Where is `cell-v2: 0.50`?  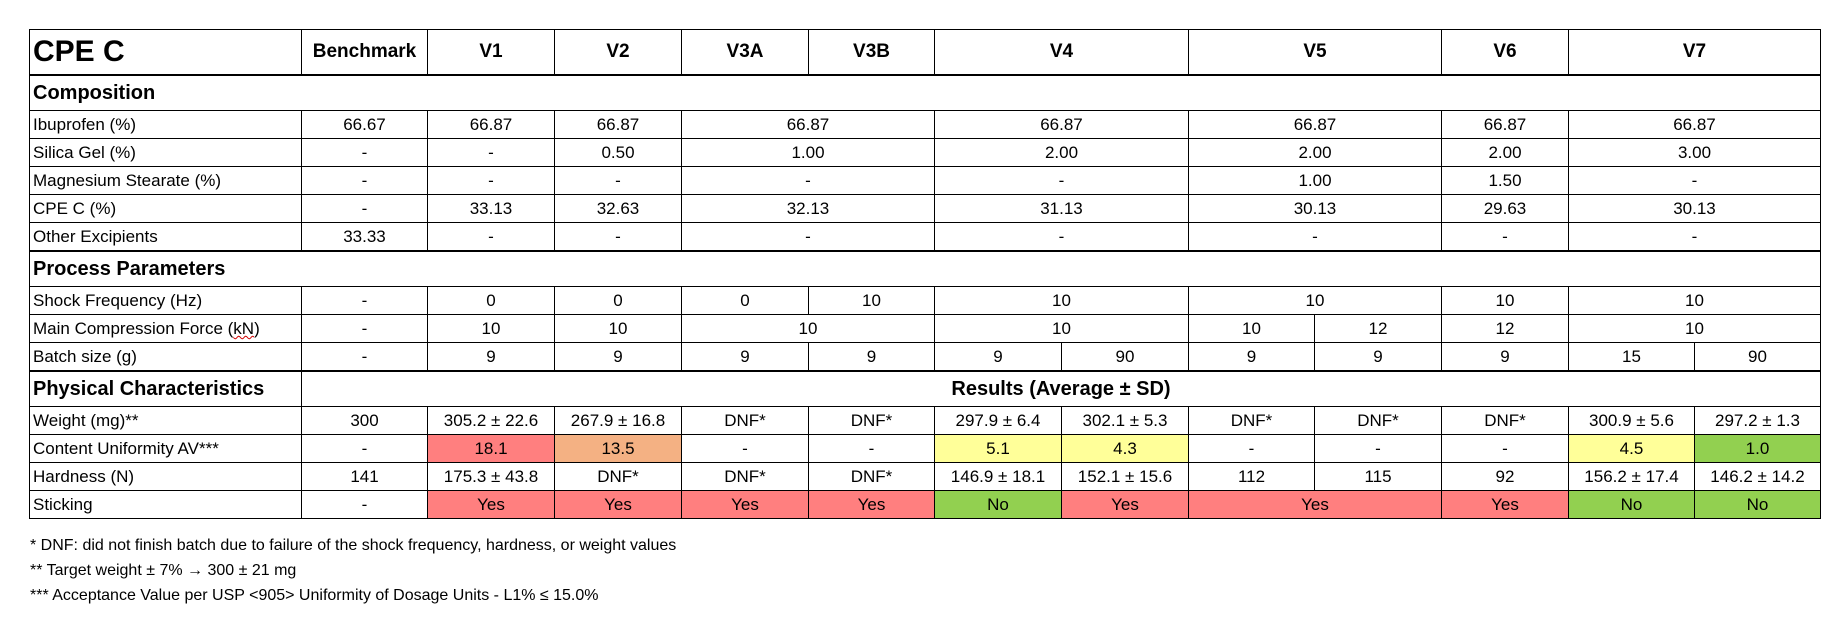
cell-v2: 0.50 is located at coordinates (618, 152).